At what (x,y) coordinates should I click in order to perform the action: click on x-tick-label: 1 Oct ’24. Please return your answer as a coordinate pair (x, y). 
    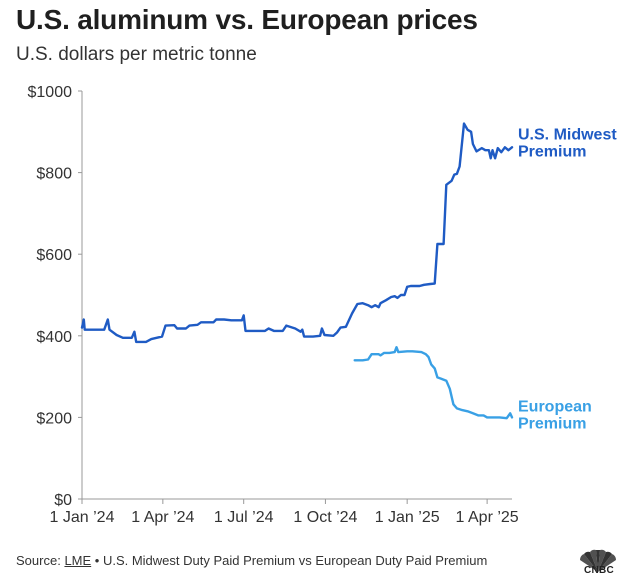
    Looking at the image, I should click on (325, 517).